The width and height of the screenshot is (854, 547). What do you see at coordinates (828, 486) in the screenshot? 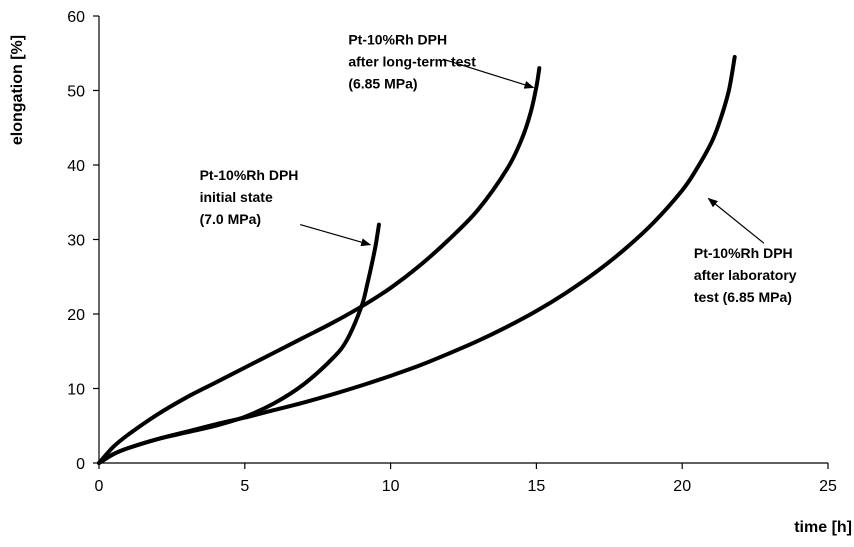
I see `x-tick-label: 25` at bounding box center [828, 486].